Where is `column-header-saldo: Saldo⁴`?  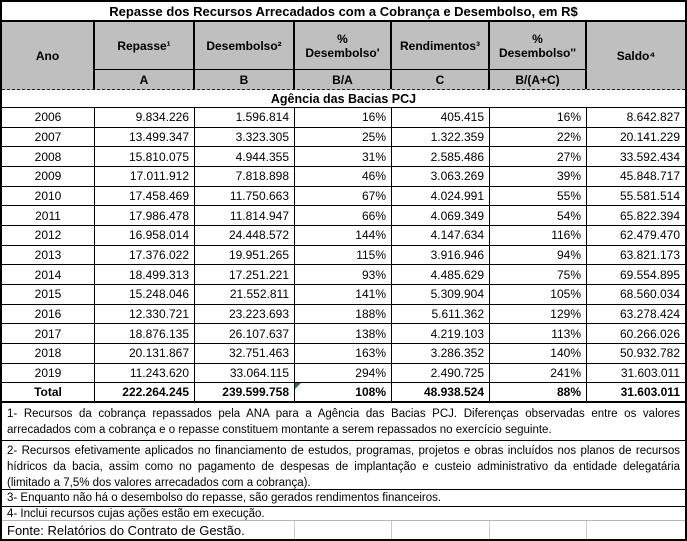
column-header-saldo: Saldo⁴ is located at coordinates (636, 55).